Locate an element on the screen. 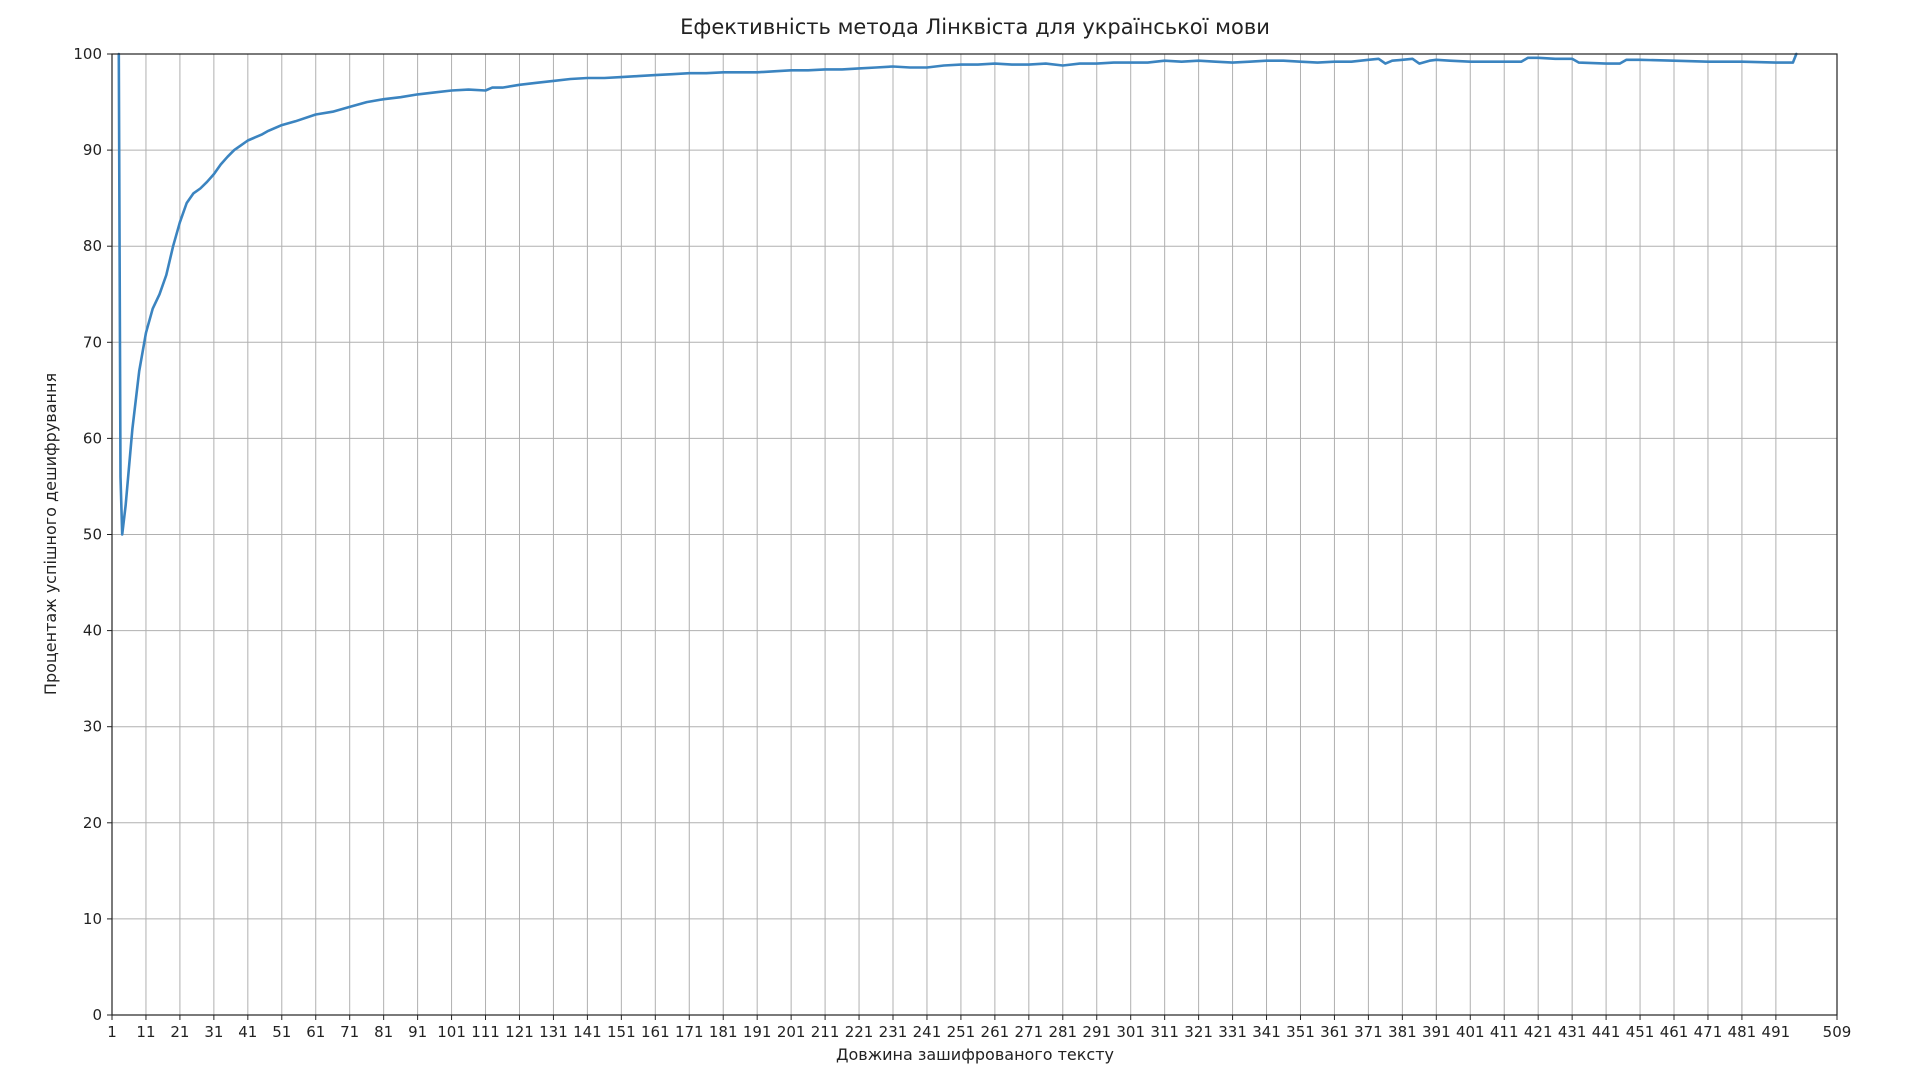 This screenshot has height=1085, width=1920. x-tick-label: 411 is located at coordinates (1504, 1032).